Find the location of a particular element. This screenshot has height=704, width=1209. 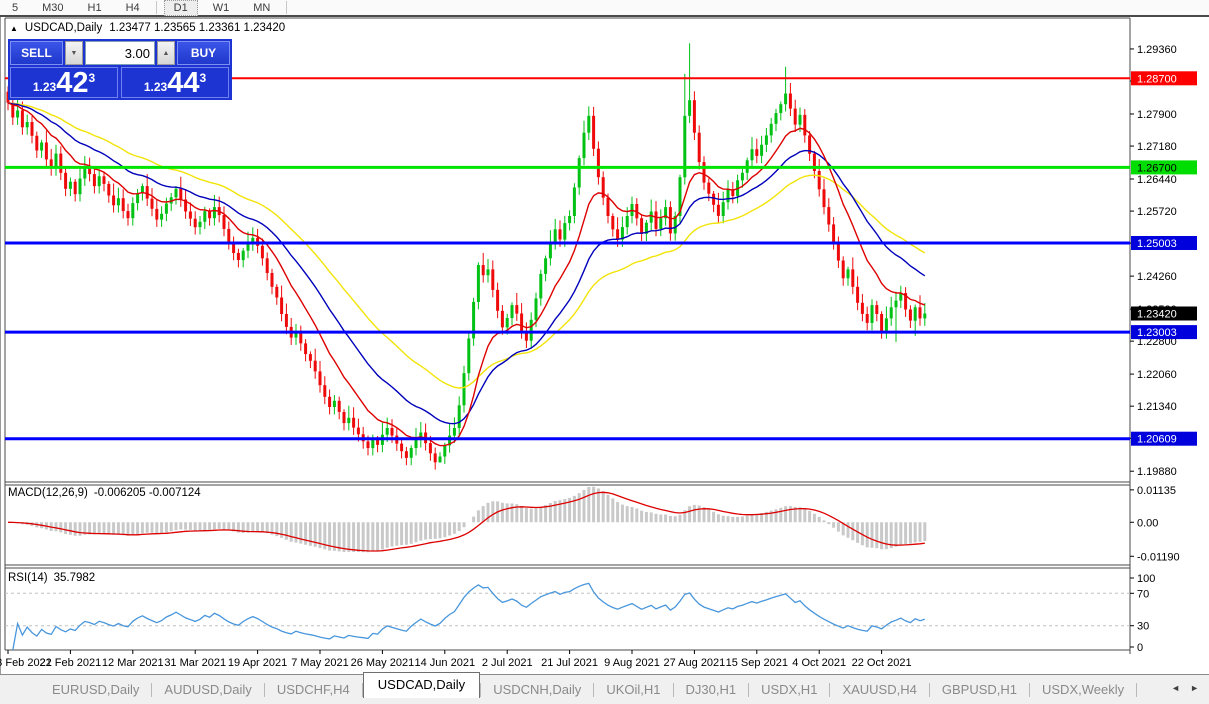

timeframe-button-d1: D1 is located at coordinates (180, 8).